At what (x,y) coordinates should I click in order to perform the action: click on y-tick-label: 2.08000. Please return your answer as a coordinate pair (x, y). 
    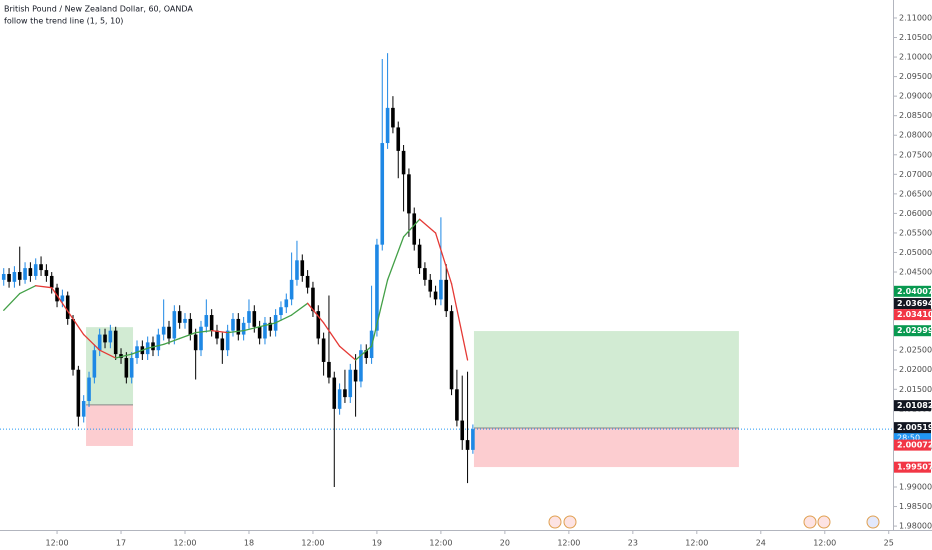
    Looking at the image, I should click on (915, 135).